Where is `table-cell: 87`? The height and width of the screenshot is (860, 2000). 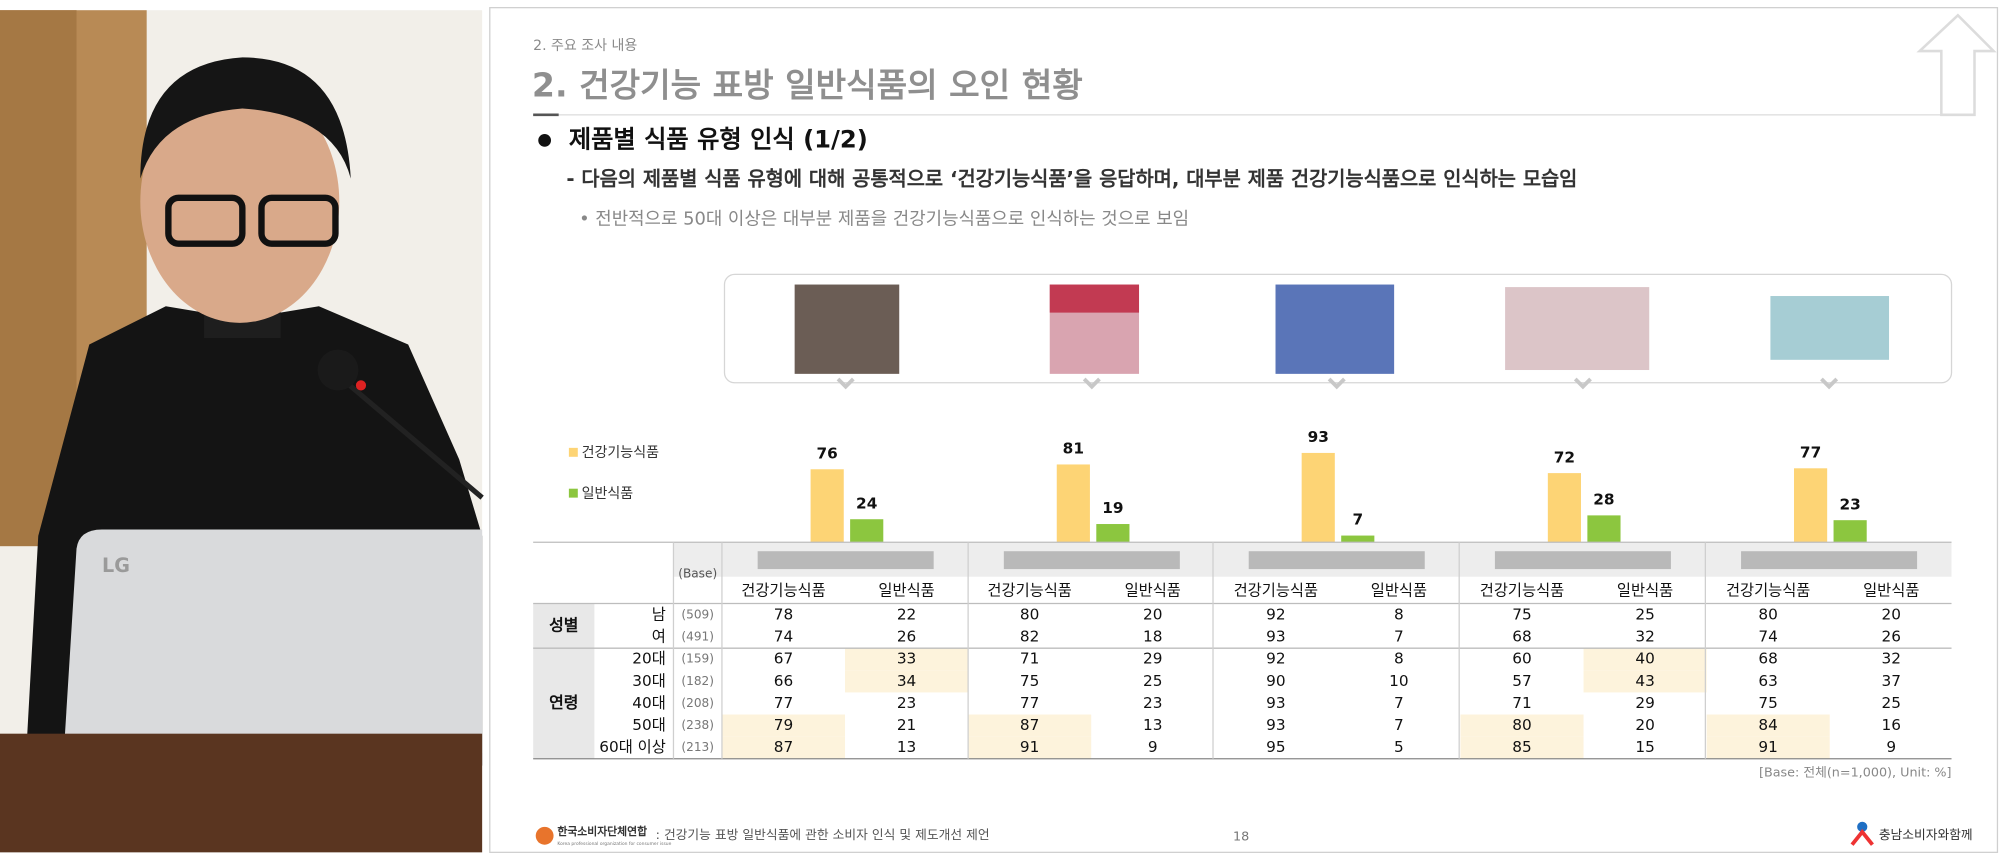 table-cell: 87 is located at coordinates (1029, 725).